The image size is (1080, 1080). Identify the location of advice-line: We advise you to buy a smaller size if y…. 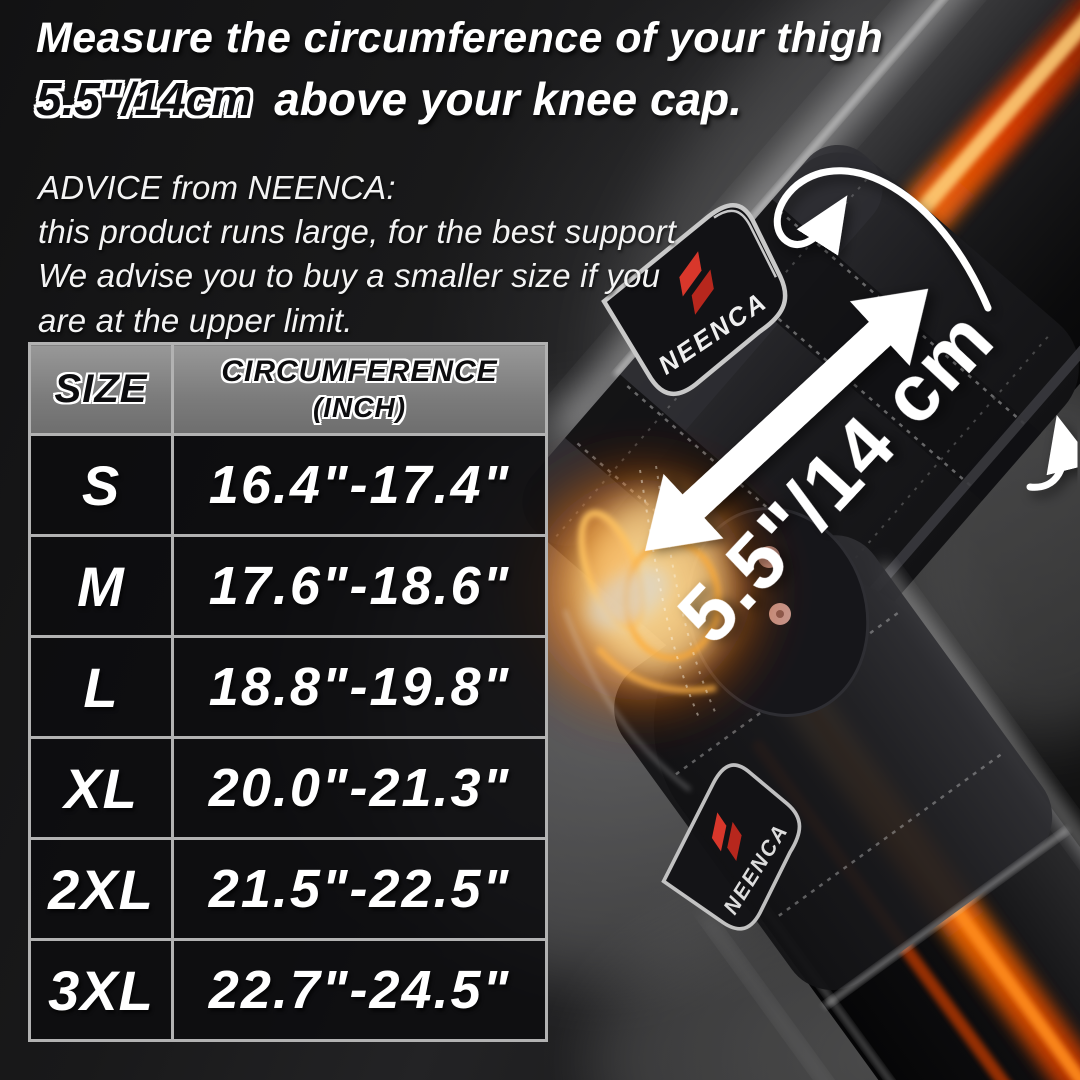
(349, 276).